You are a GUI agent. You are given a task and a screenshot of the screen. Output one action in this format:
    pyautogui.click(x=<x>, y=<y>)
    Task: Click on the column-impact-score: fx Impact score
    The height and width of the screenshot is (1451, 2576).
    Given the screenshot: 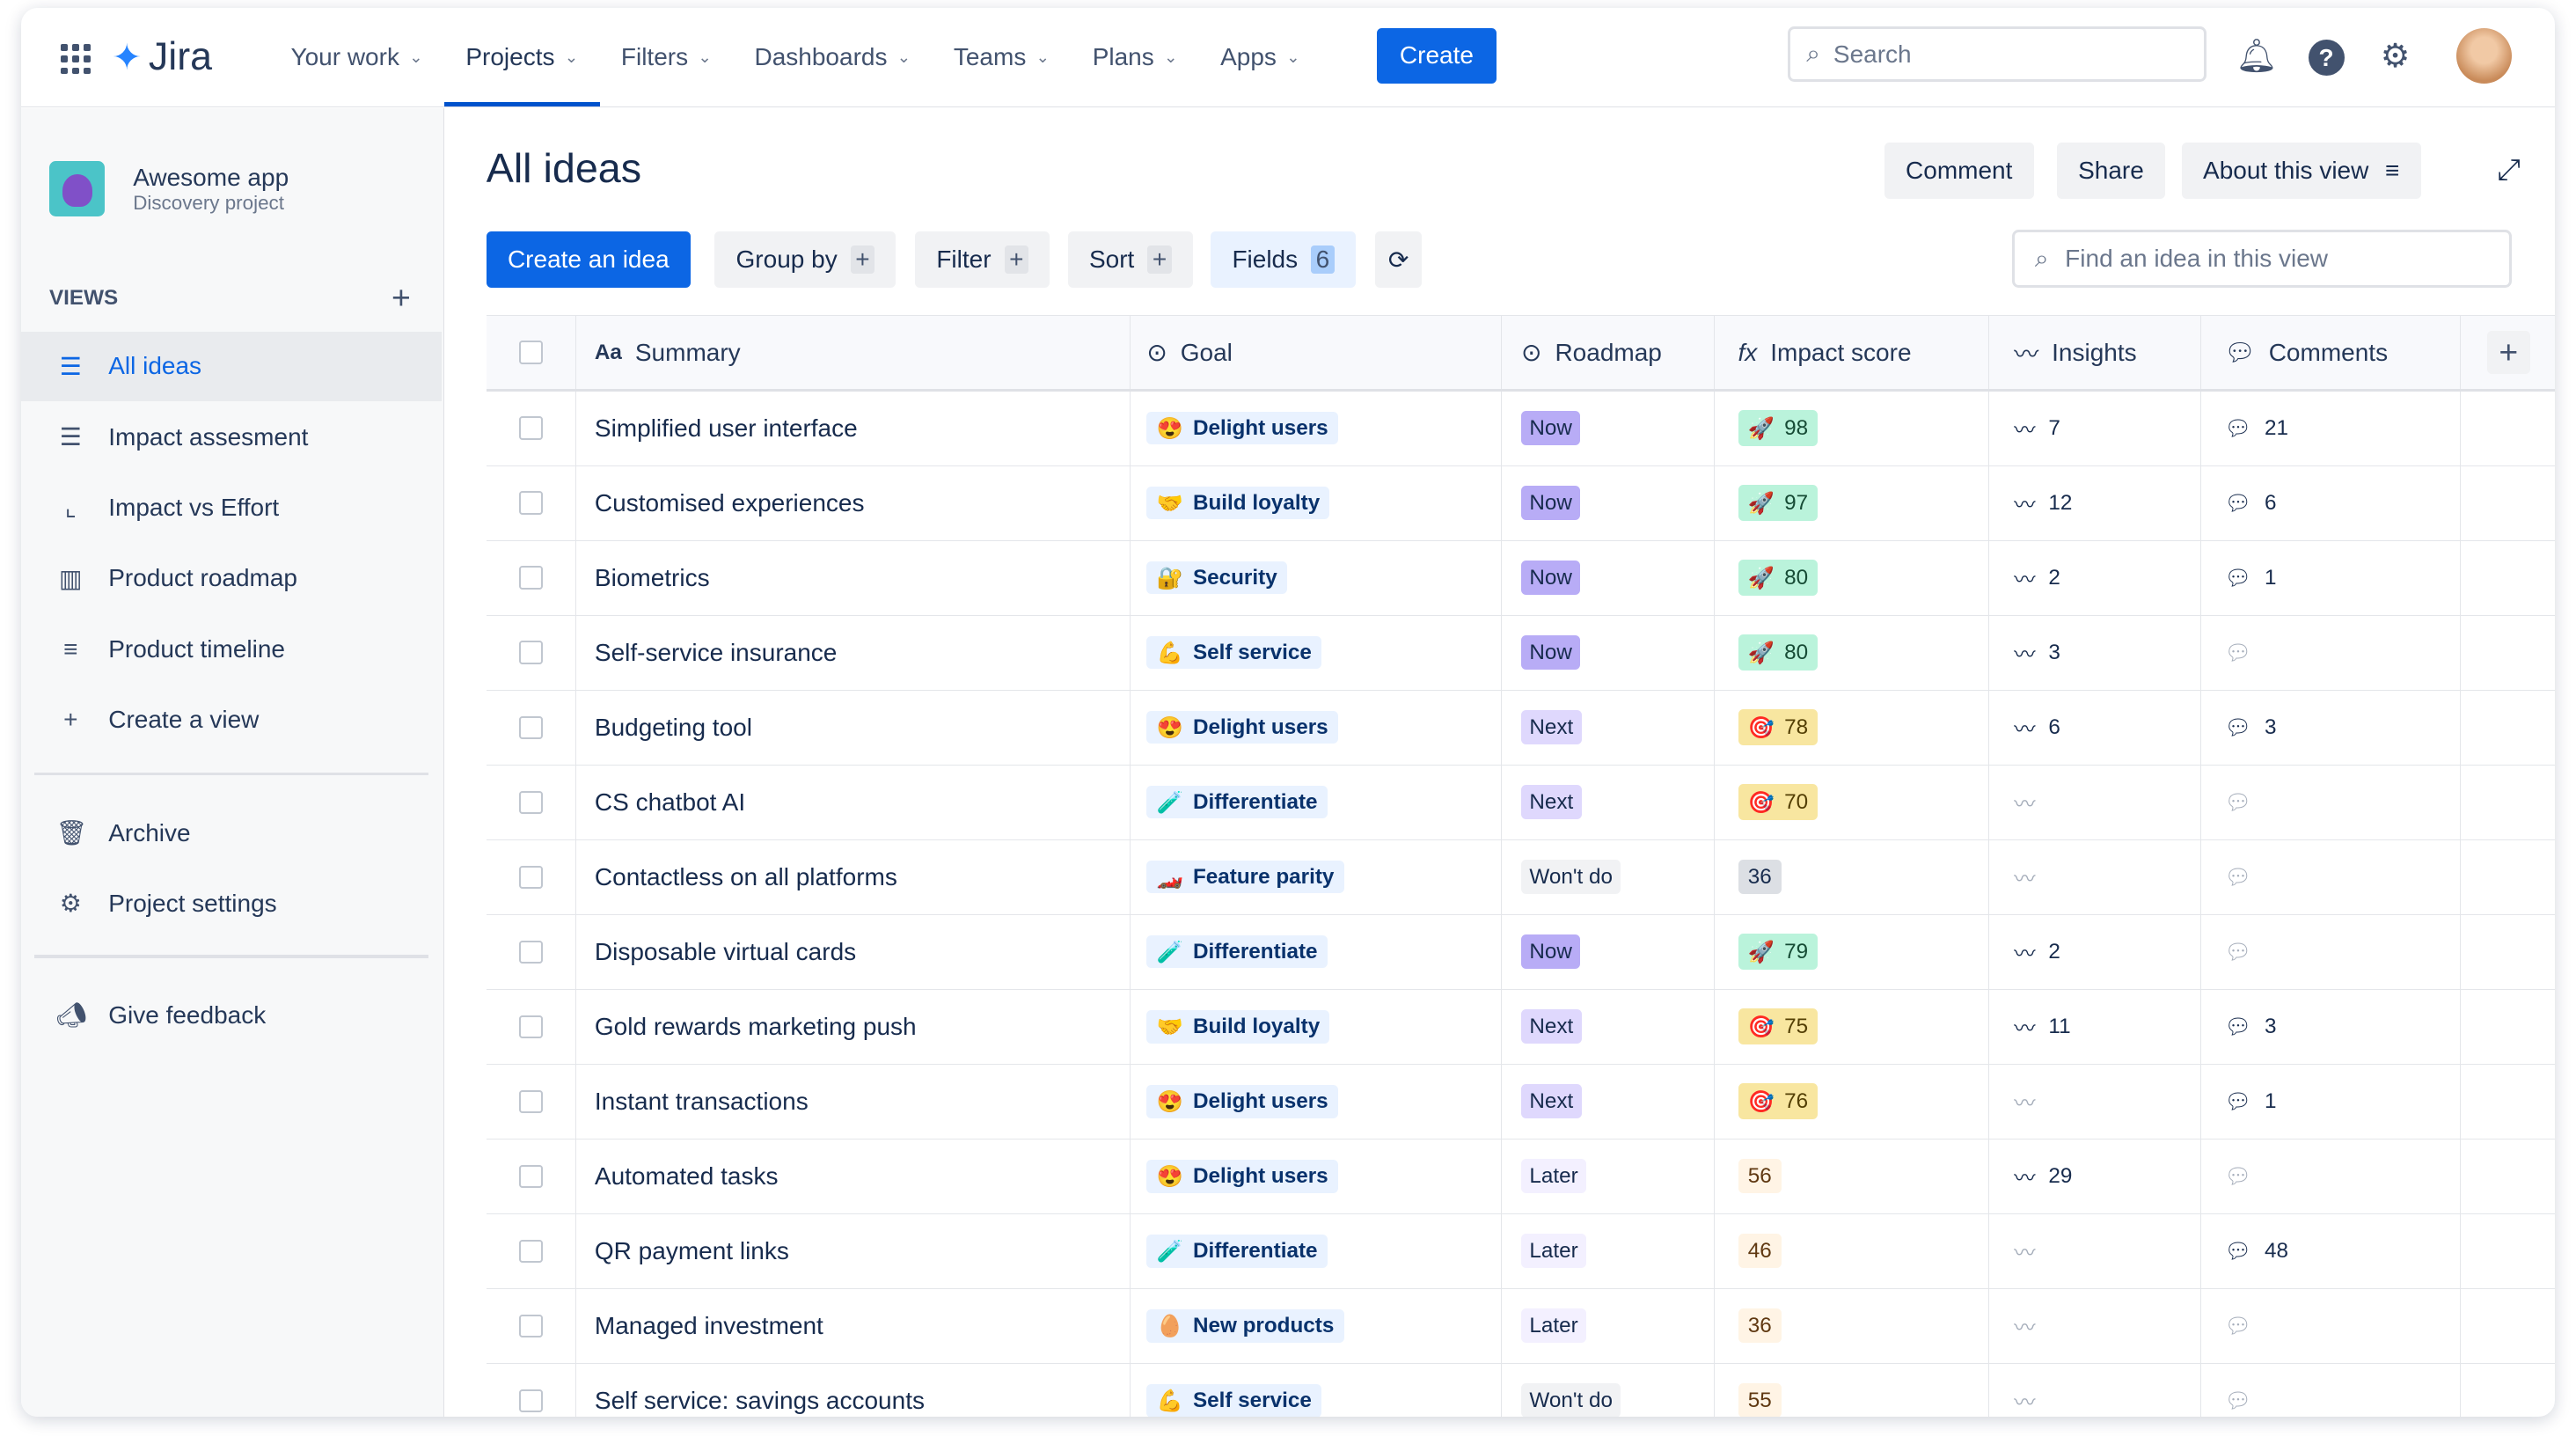 What is the action you would take?
    pyautogui.click(x=1852, y=352)
    